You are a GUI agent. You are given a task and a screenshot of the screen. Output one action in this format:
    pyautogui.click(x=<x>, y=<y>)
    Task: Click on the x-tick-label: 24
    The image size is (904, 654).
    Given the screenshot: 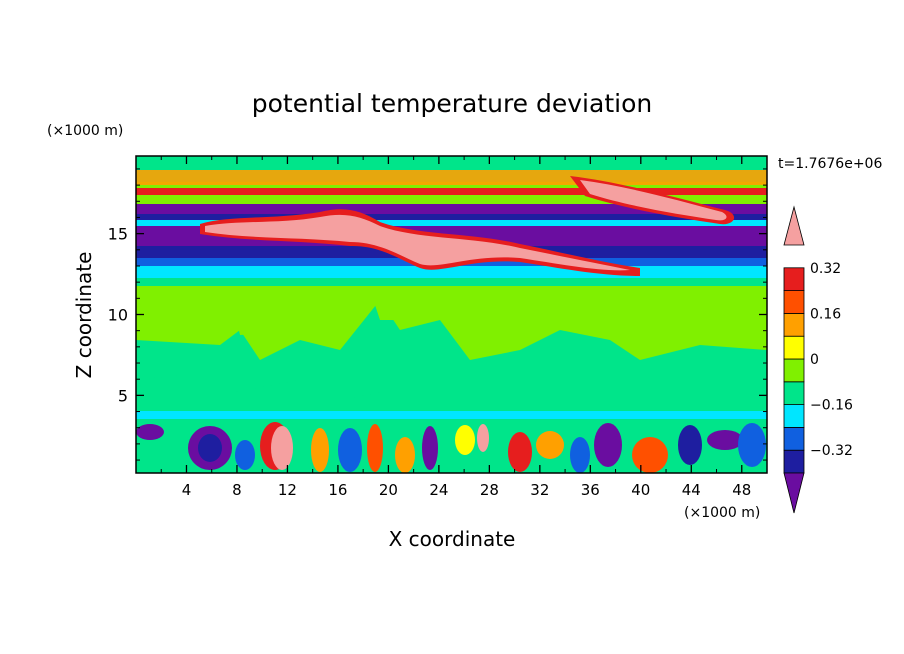 What is the action you would take?
    pyautogui.click(x=438, y=490)
    